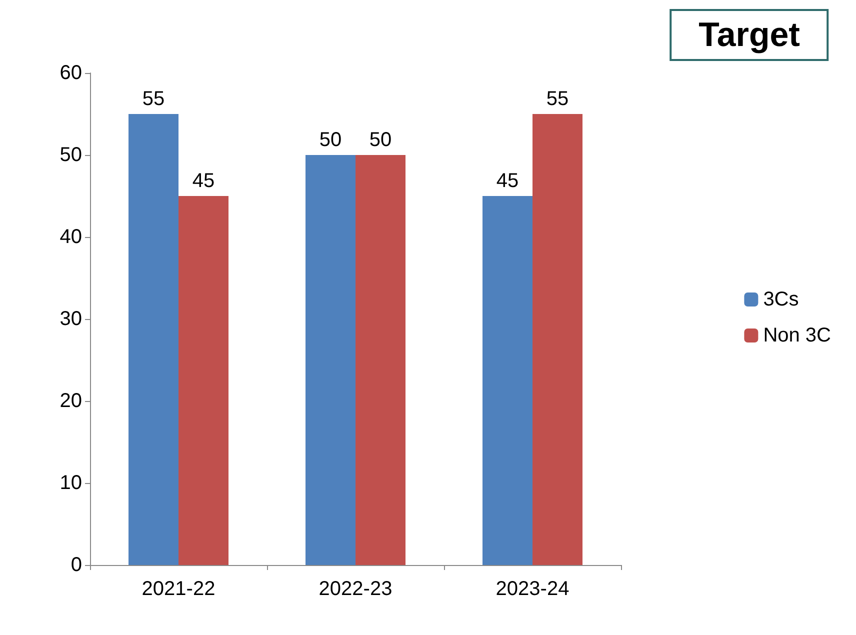 Image resolution: width=856 pixels, height=635 pixels. What do you see at coordinates (71, 483) in the screenshot?
I see `y-tick-label: 10` at bounding box center [71, 483].